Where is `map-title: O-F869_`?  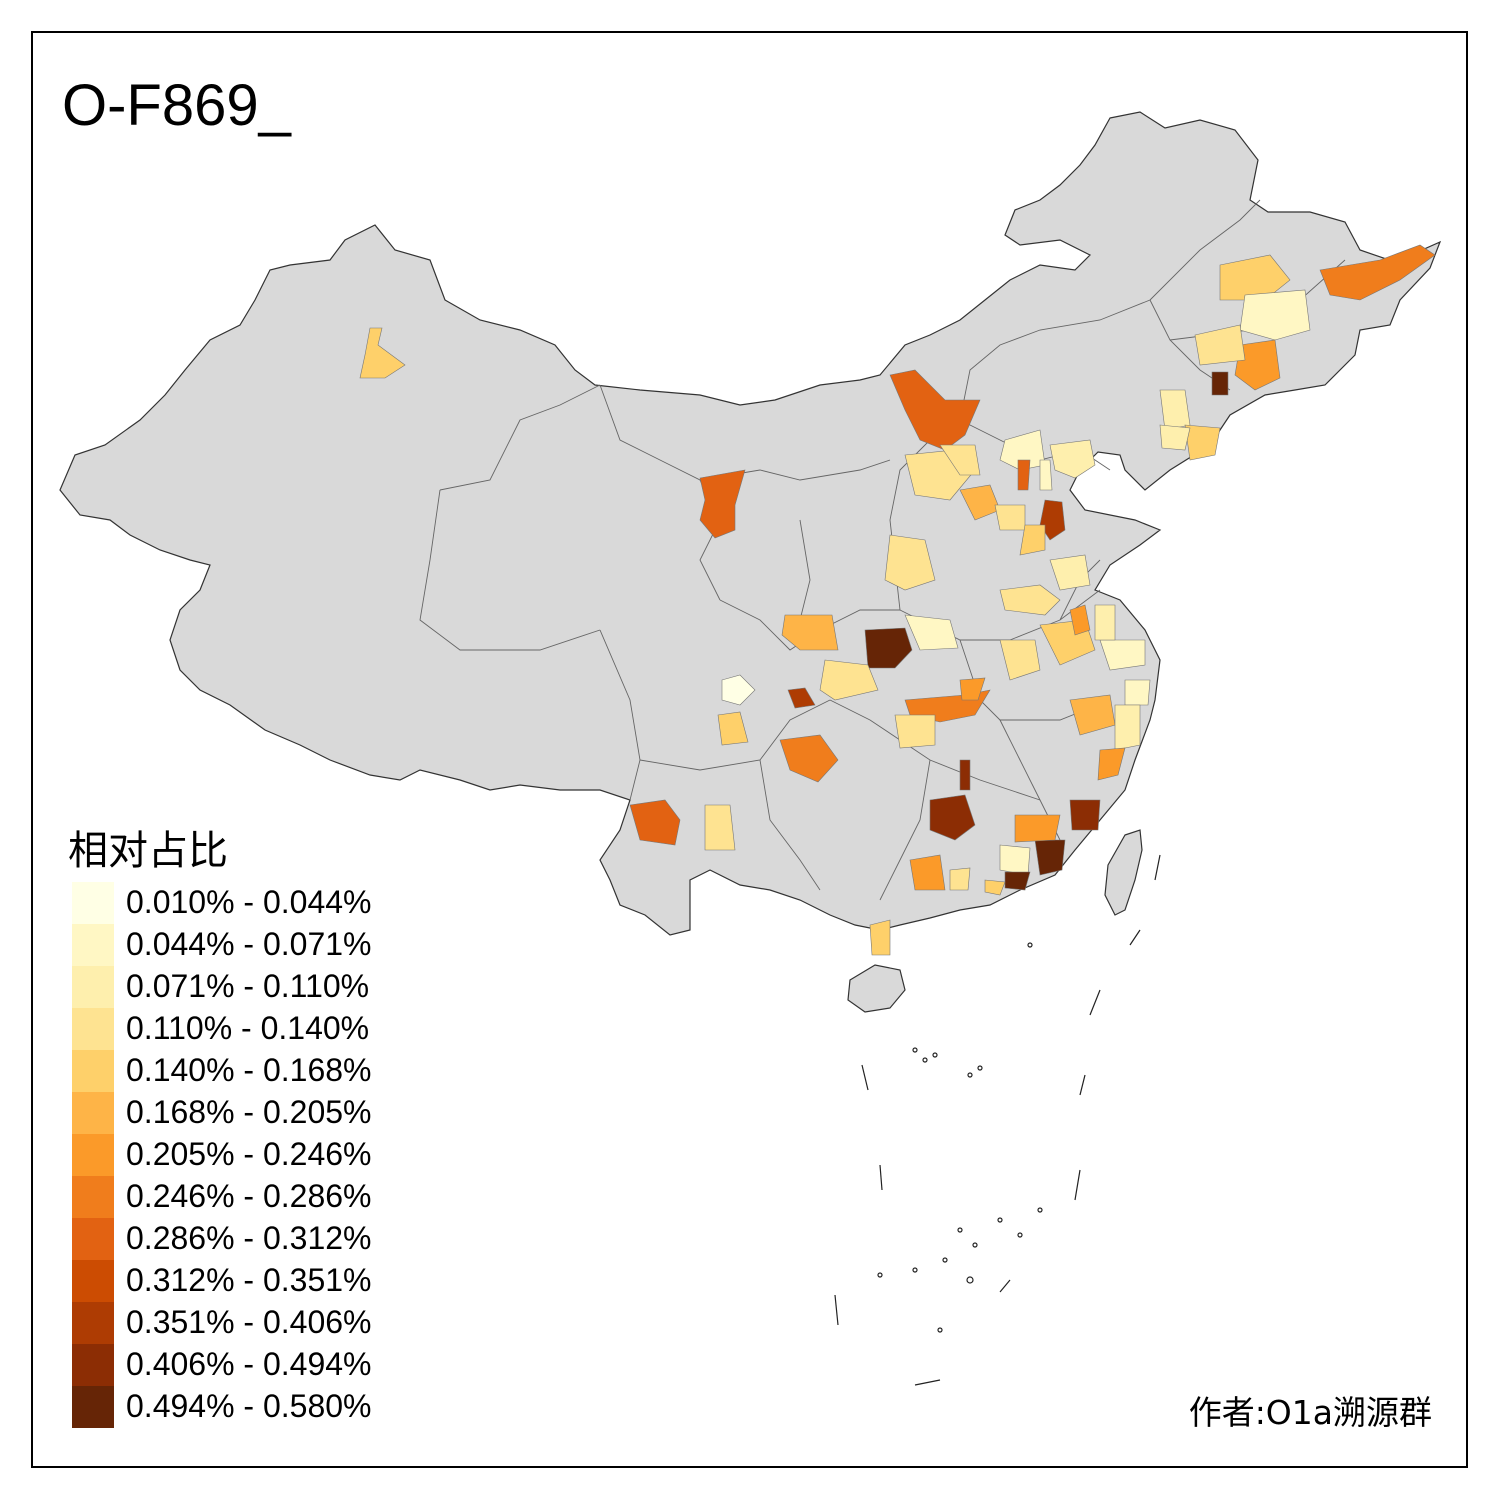 map-title: O-F869_ is located at coordinates (176, 105).